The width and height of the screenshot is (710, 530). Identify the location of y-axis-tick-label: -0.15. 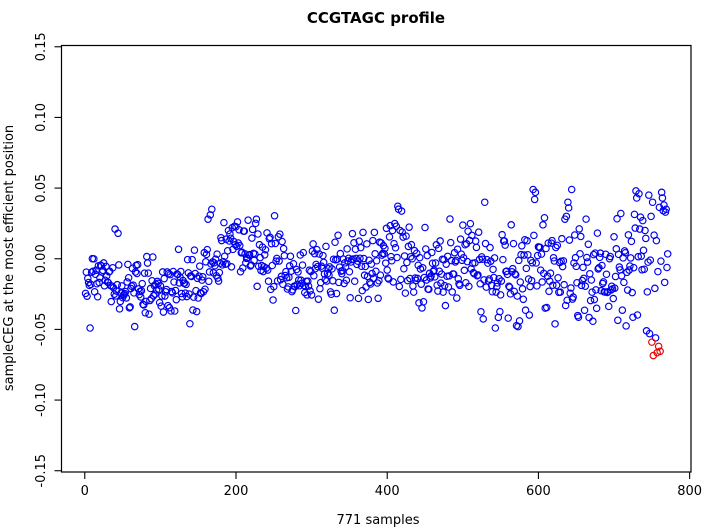
(41, 471).